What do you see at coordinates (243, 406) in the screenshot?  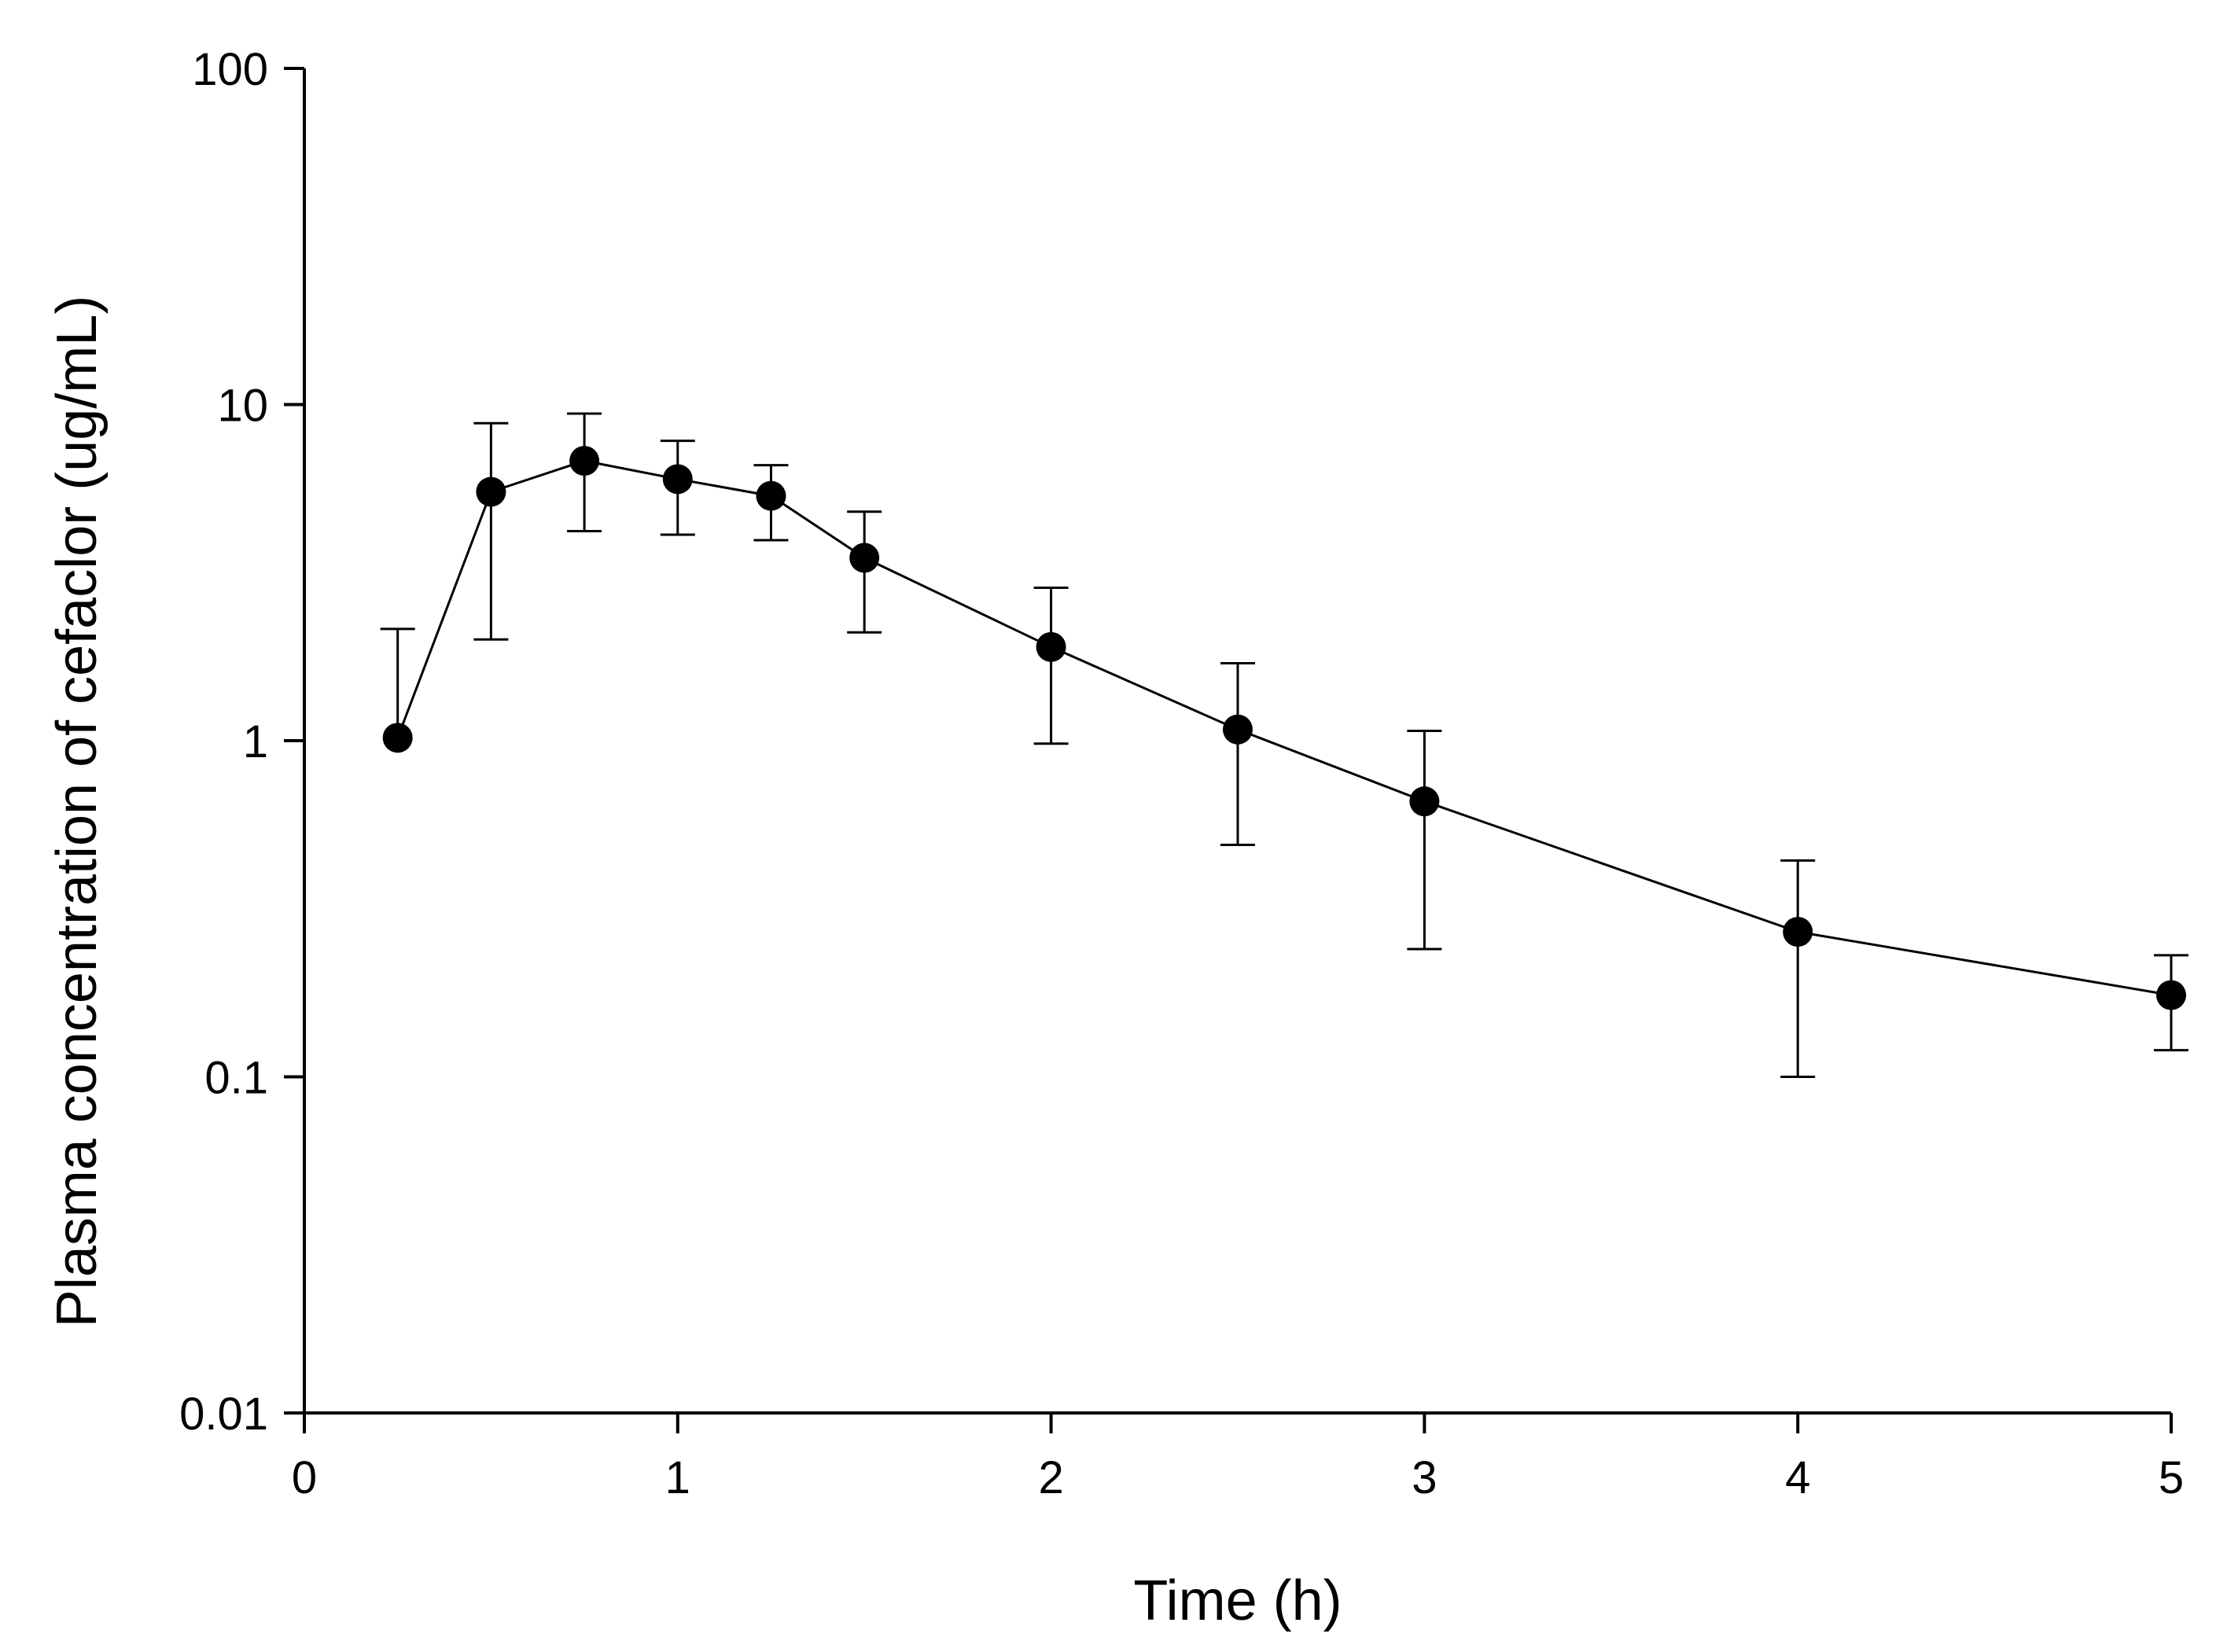 I see `y-tick-label: 10` at bounding box center [243, 406].